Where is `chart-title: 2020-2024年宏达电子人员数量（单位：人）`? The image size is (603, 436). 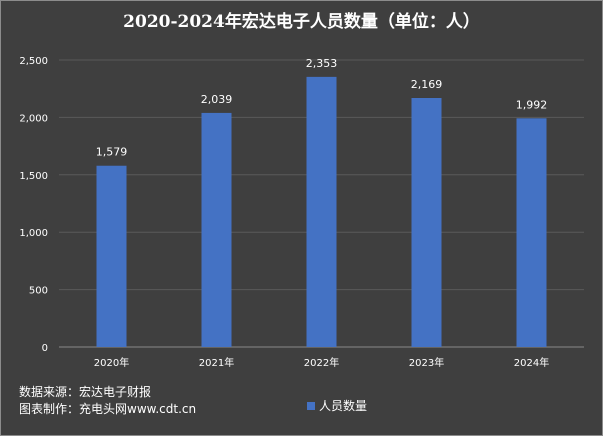 chart-title: 2020-2024年宏达电子人员数量（单位：人） is located at coordinates (301, 22).